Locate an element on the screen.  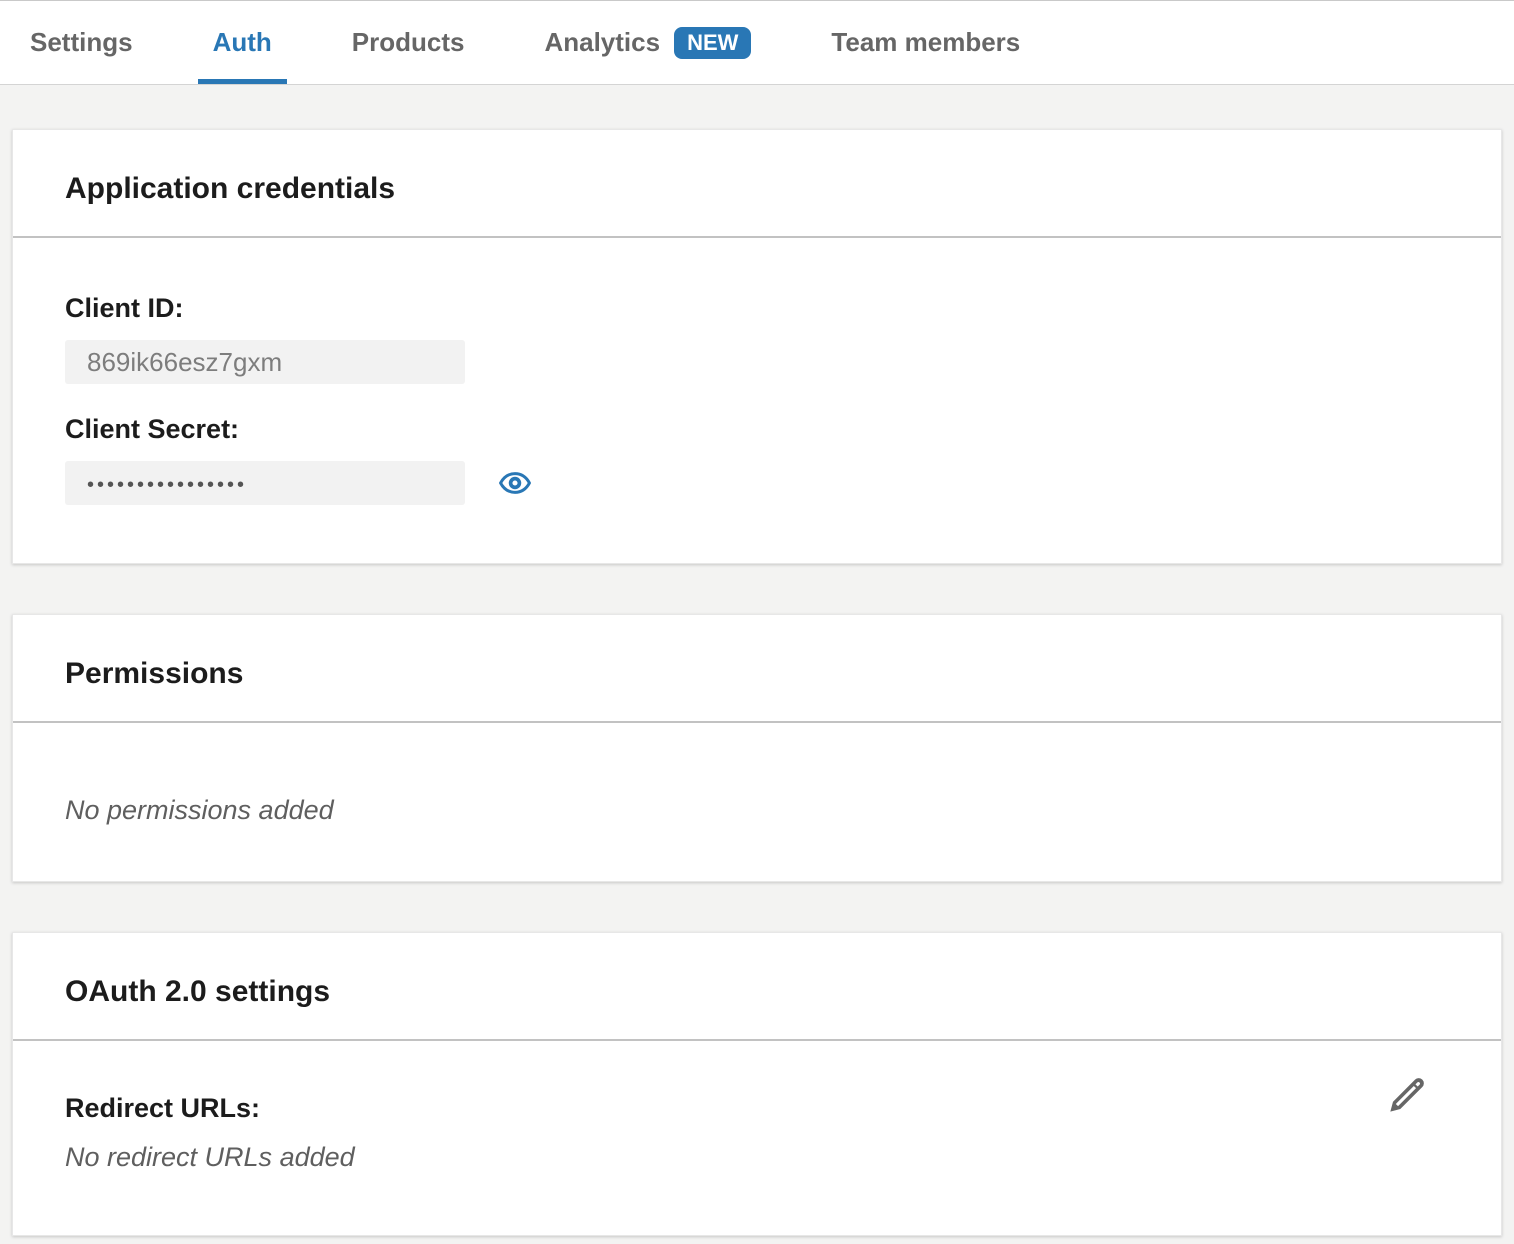
tab-analytics: Analytics NEW is located at coordinates (647, 42).